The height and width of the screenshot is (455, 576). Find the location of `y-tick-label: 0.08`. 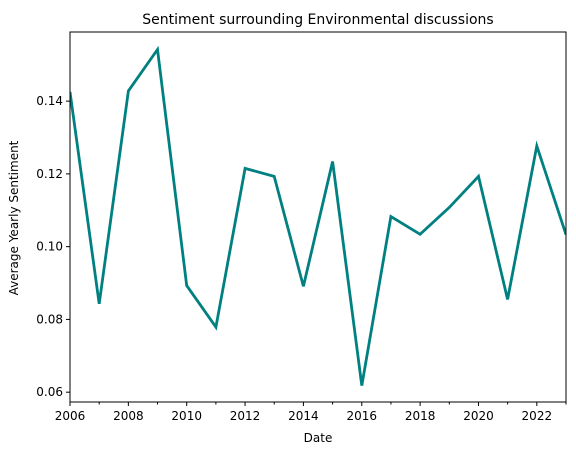

y-tick-label: 0.08 is located at coordinates (49, 319).